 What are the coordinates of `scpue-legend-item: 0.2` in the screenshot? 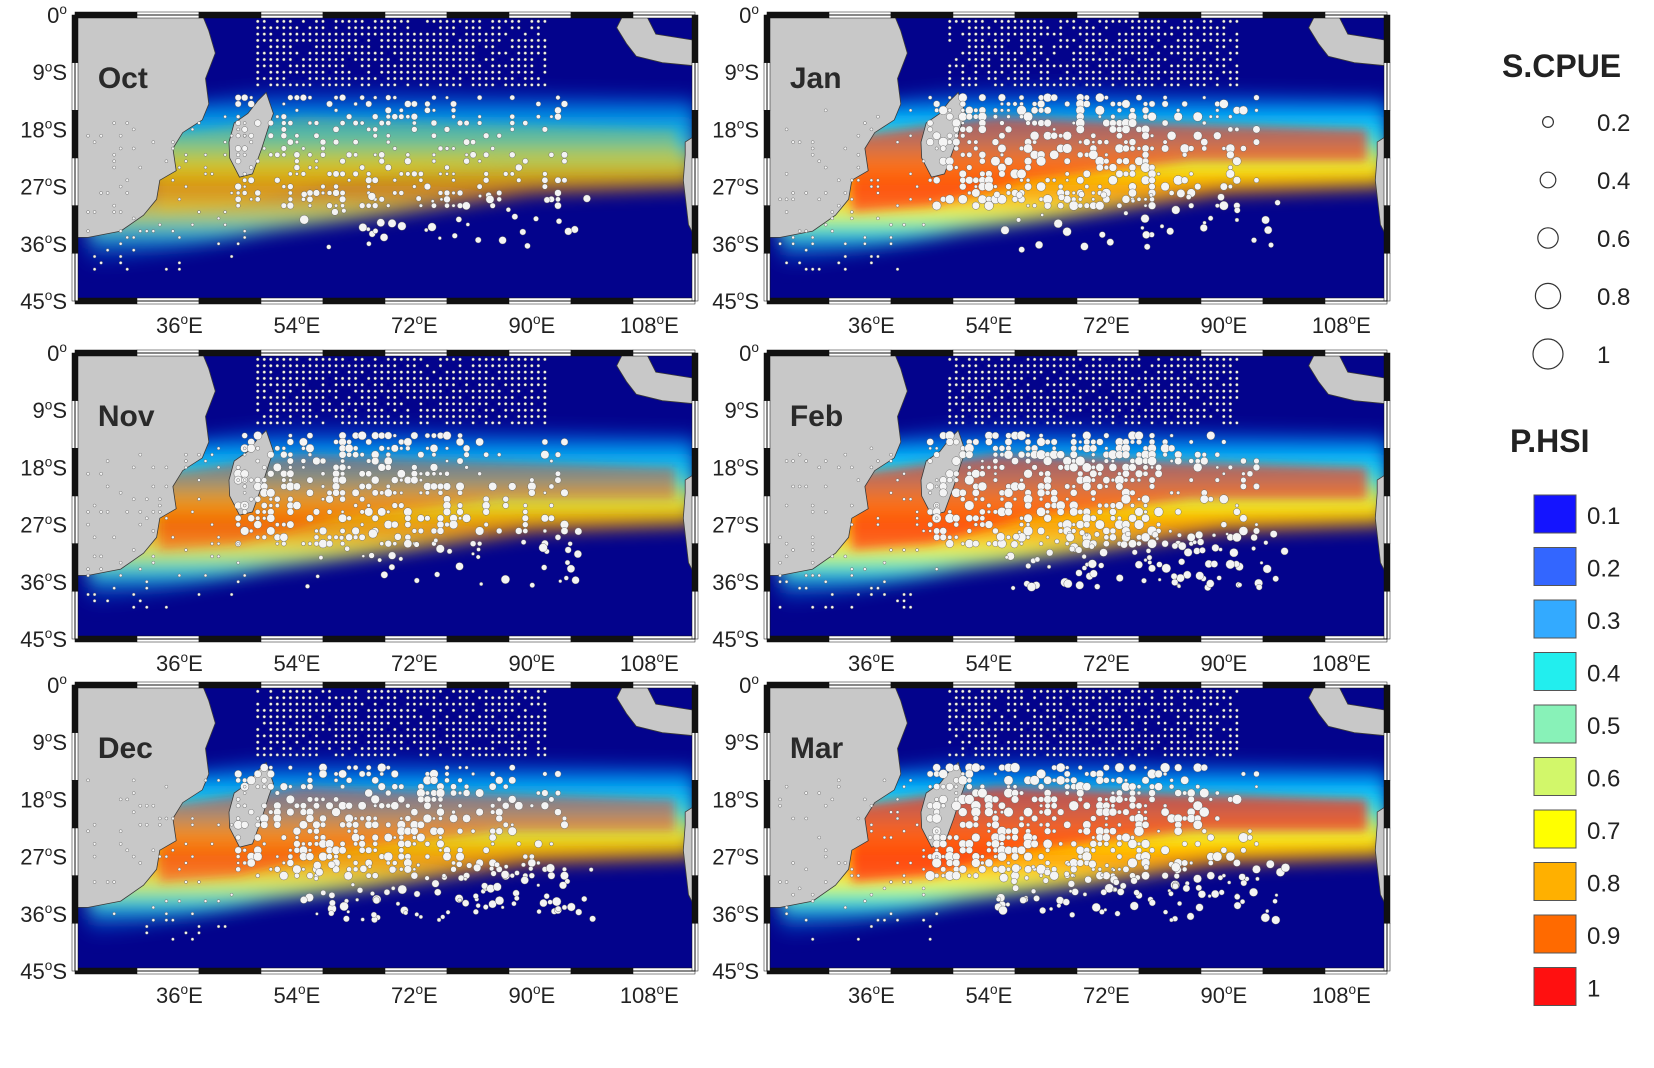 It's located at (1585, 123).